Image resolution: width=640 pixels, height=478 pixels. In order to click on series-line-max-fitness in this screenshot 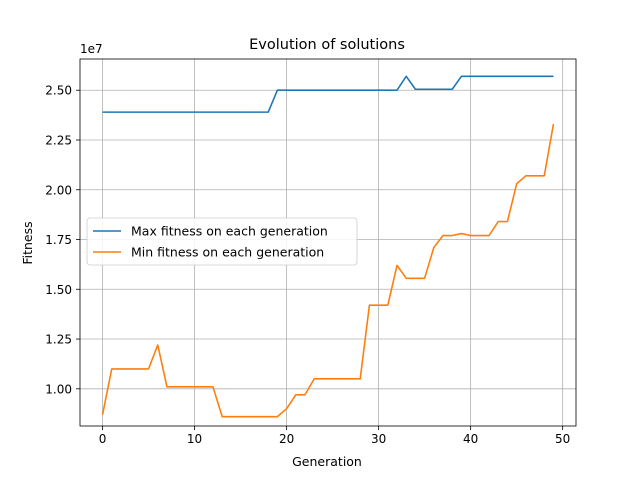, I will do `click(328, 94)`.